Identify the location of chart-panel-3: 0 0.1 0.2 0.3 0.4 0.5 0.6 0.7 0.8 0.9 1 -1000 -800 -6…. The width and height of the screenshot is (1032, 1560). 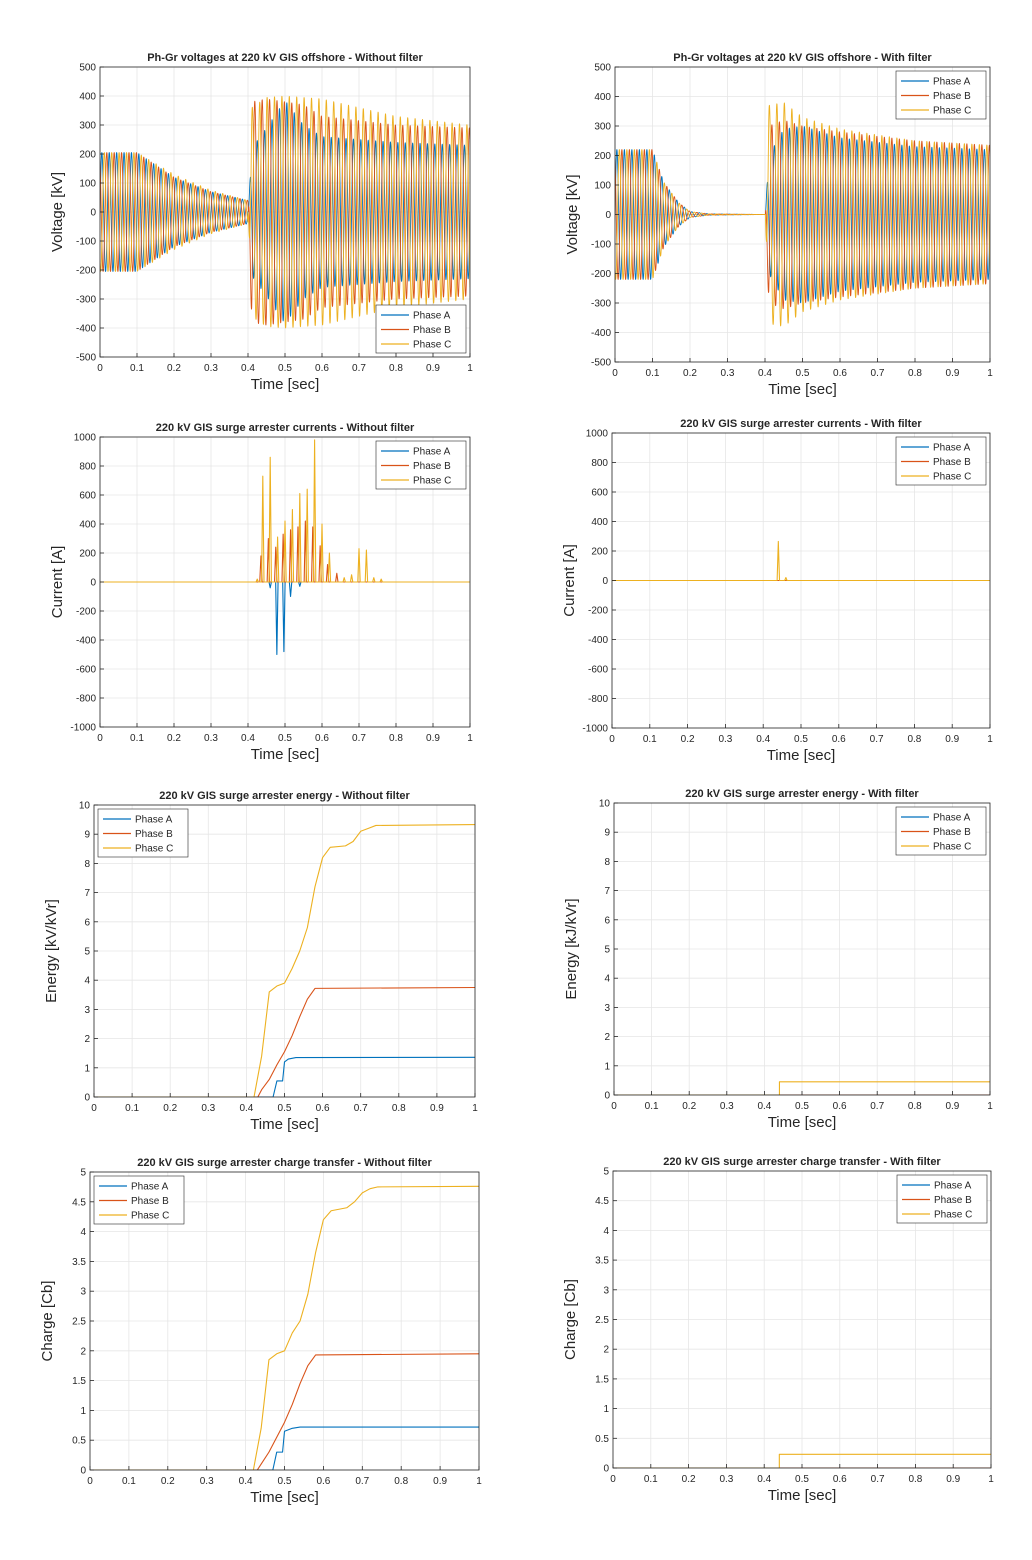
(261, 592).